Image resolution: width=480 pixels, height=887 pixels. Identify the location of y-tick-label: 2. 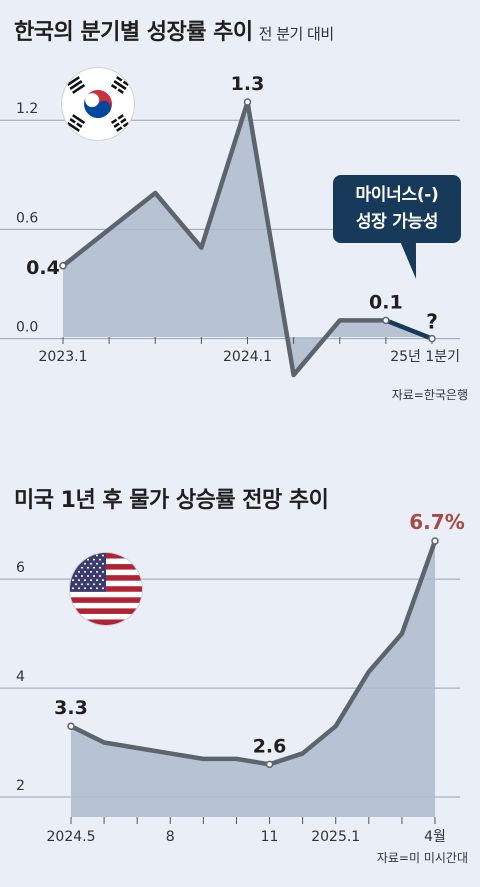
(20, 786).